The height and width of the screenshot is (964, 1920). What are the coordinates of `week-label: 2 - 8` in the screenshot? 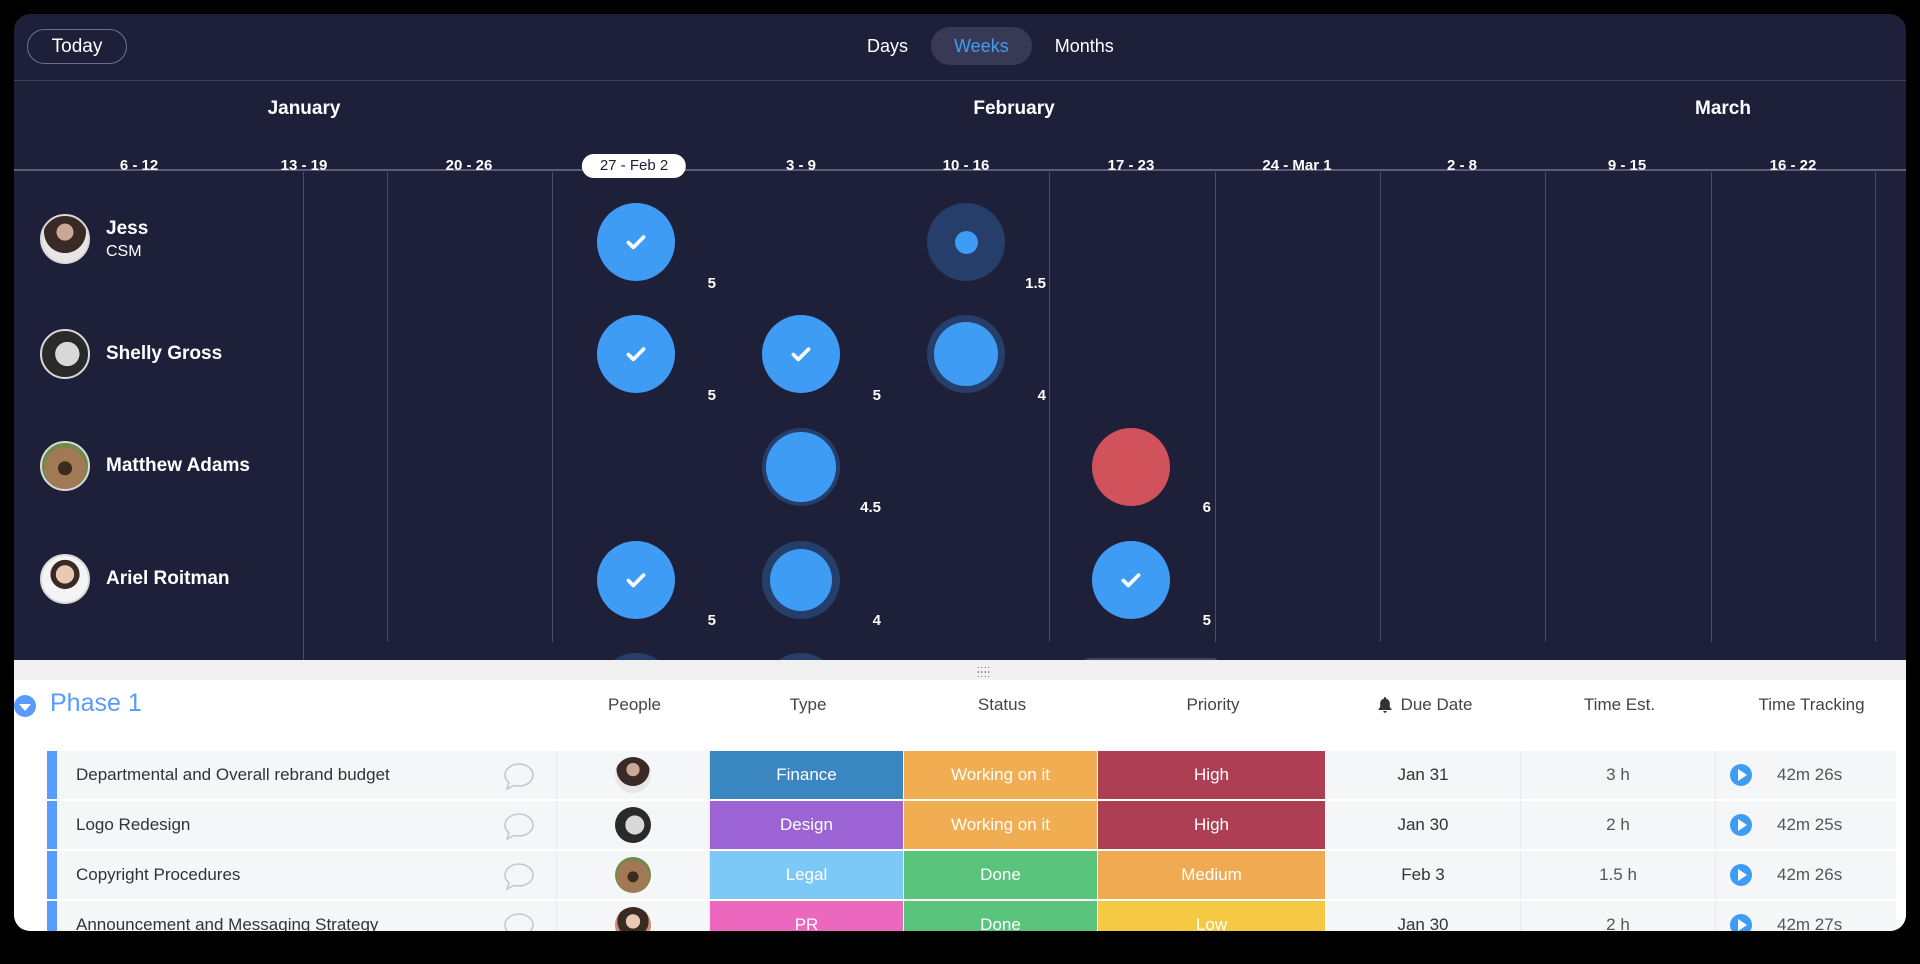 It's located at (1462, 165).